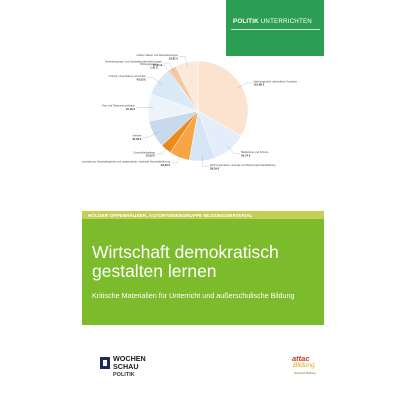 This screenshot has height=400, width=400. What do you see at coordinates (174, 58) in the screenshot?
I see `pie-slice-value: 33,81 €` at bounding box center [174, 58].